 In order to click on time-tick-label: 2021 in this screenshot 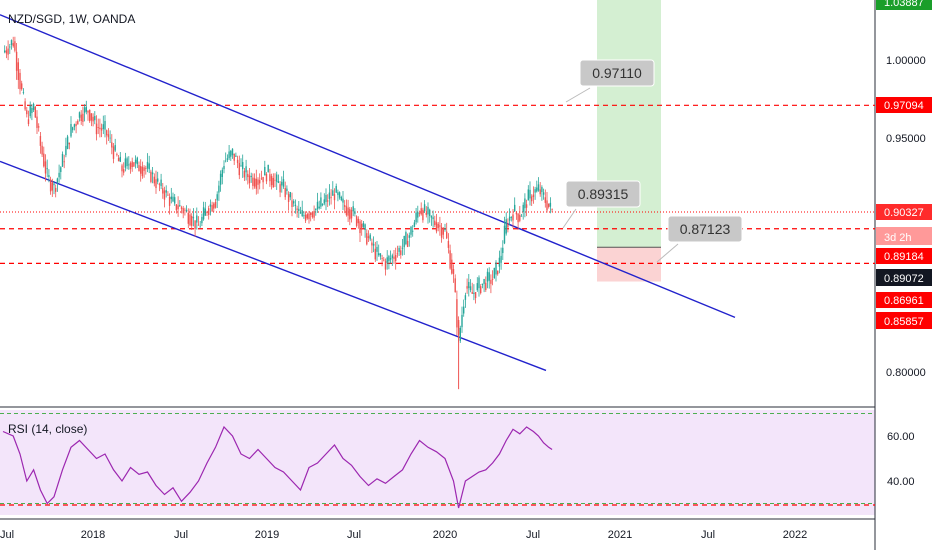, I will do `click(620, 535)`.